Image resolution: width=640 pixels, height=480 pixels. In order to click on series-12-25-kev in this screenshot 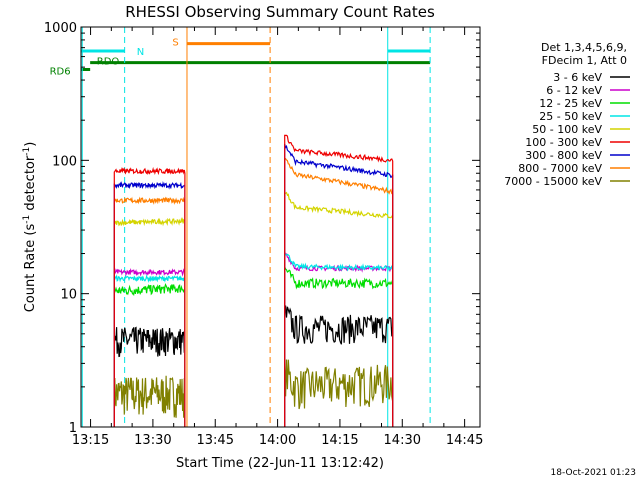, I will do `click(253, 346)`.